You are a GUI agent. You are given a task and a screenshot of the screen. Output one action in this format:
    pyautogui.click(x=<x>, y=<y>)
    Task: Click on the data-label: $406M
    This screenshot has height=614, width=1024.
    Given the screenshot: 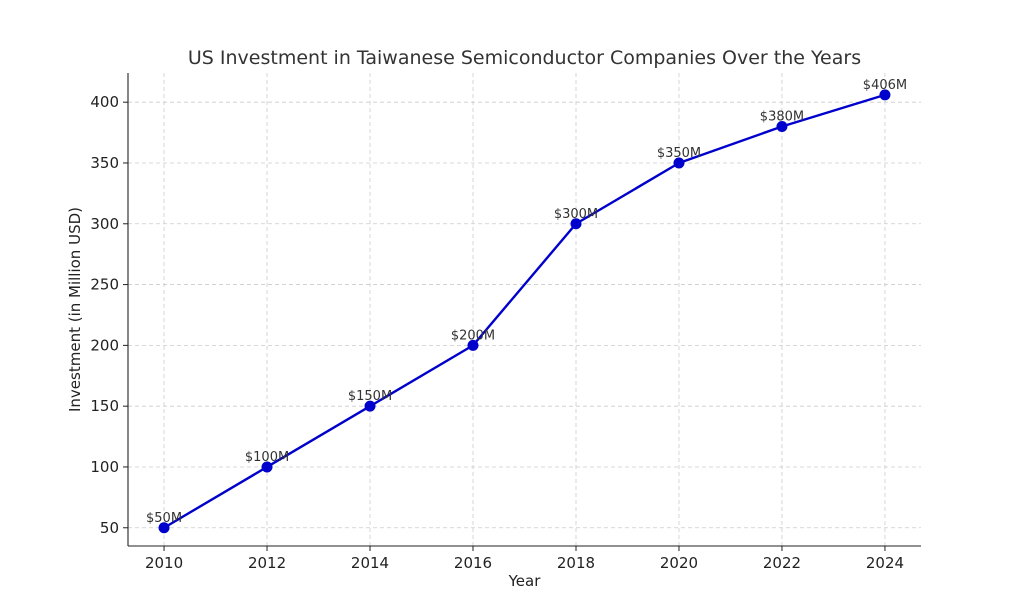 What is the action you would take?
    pyautogui.click(x=885, y=85)
    